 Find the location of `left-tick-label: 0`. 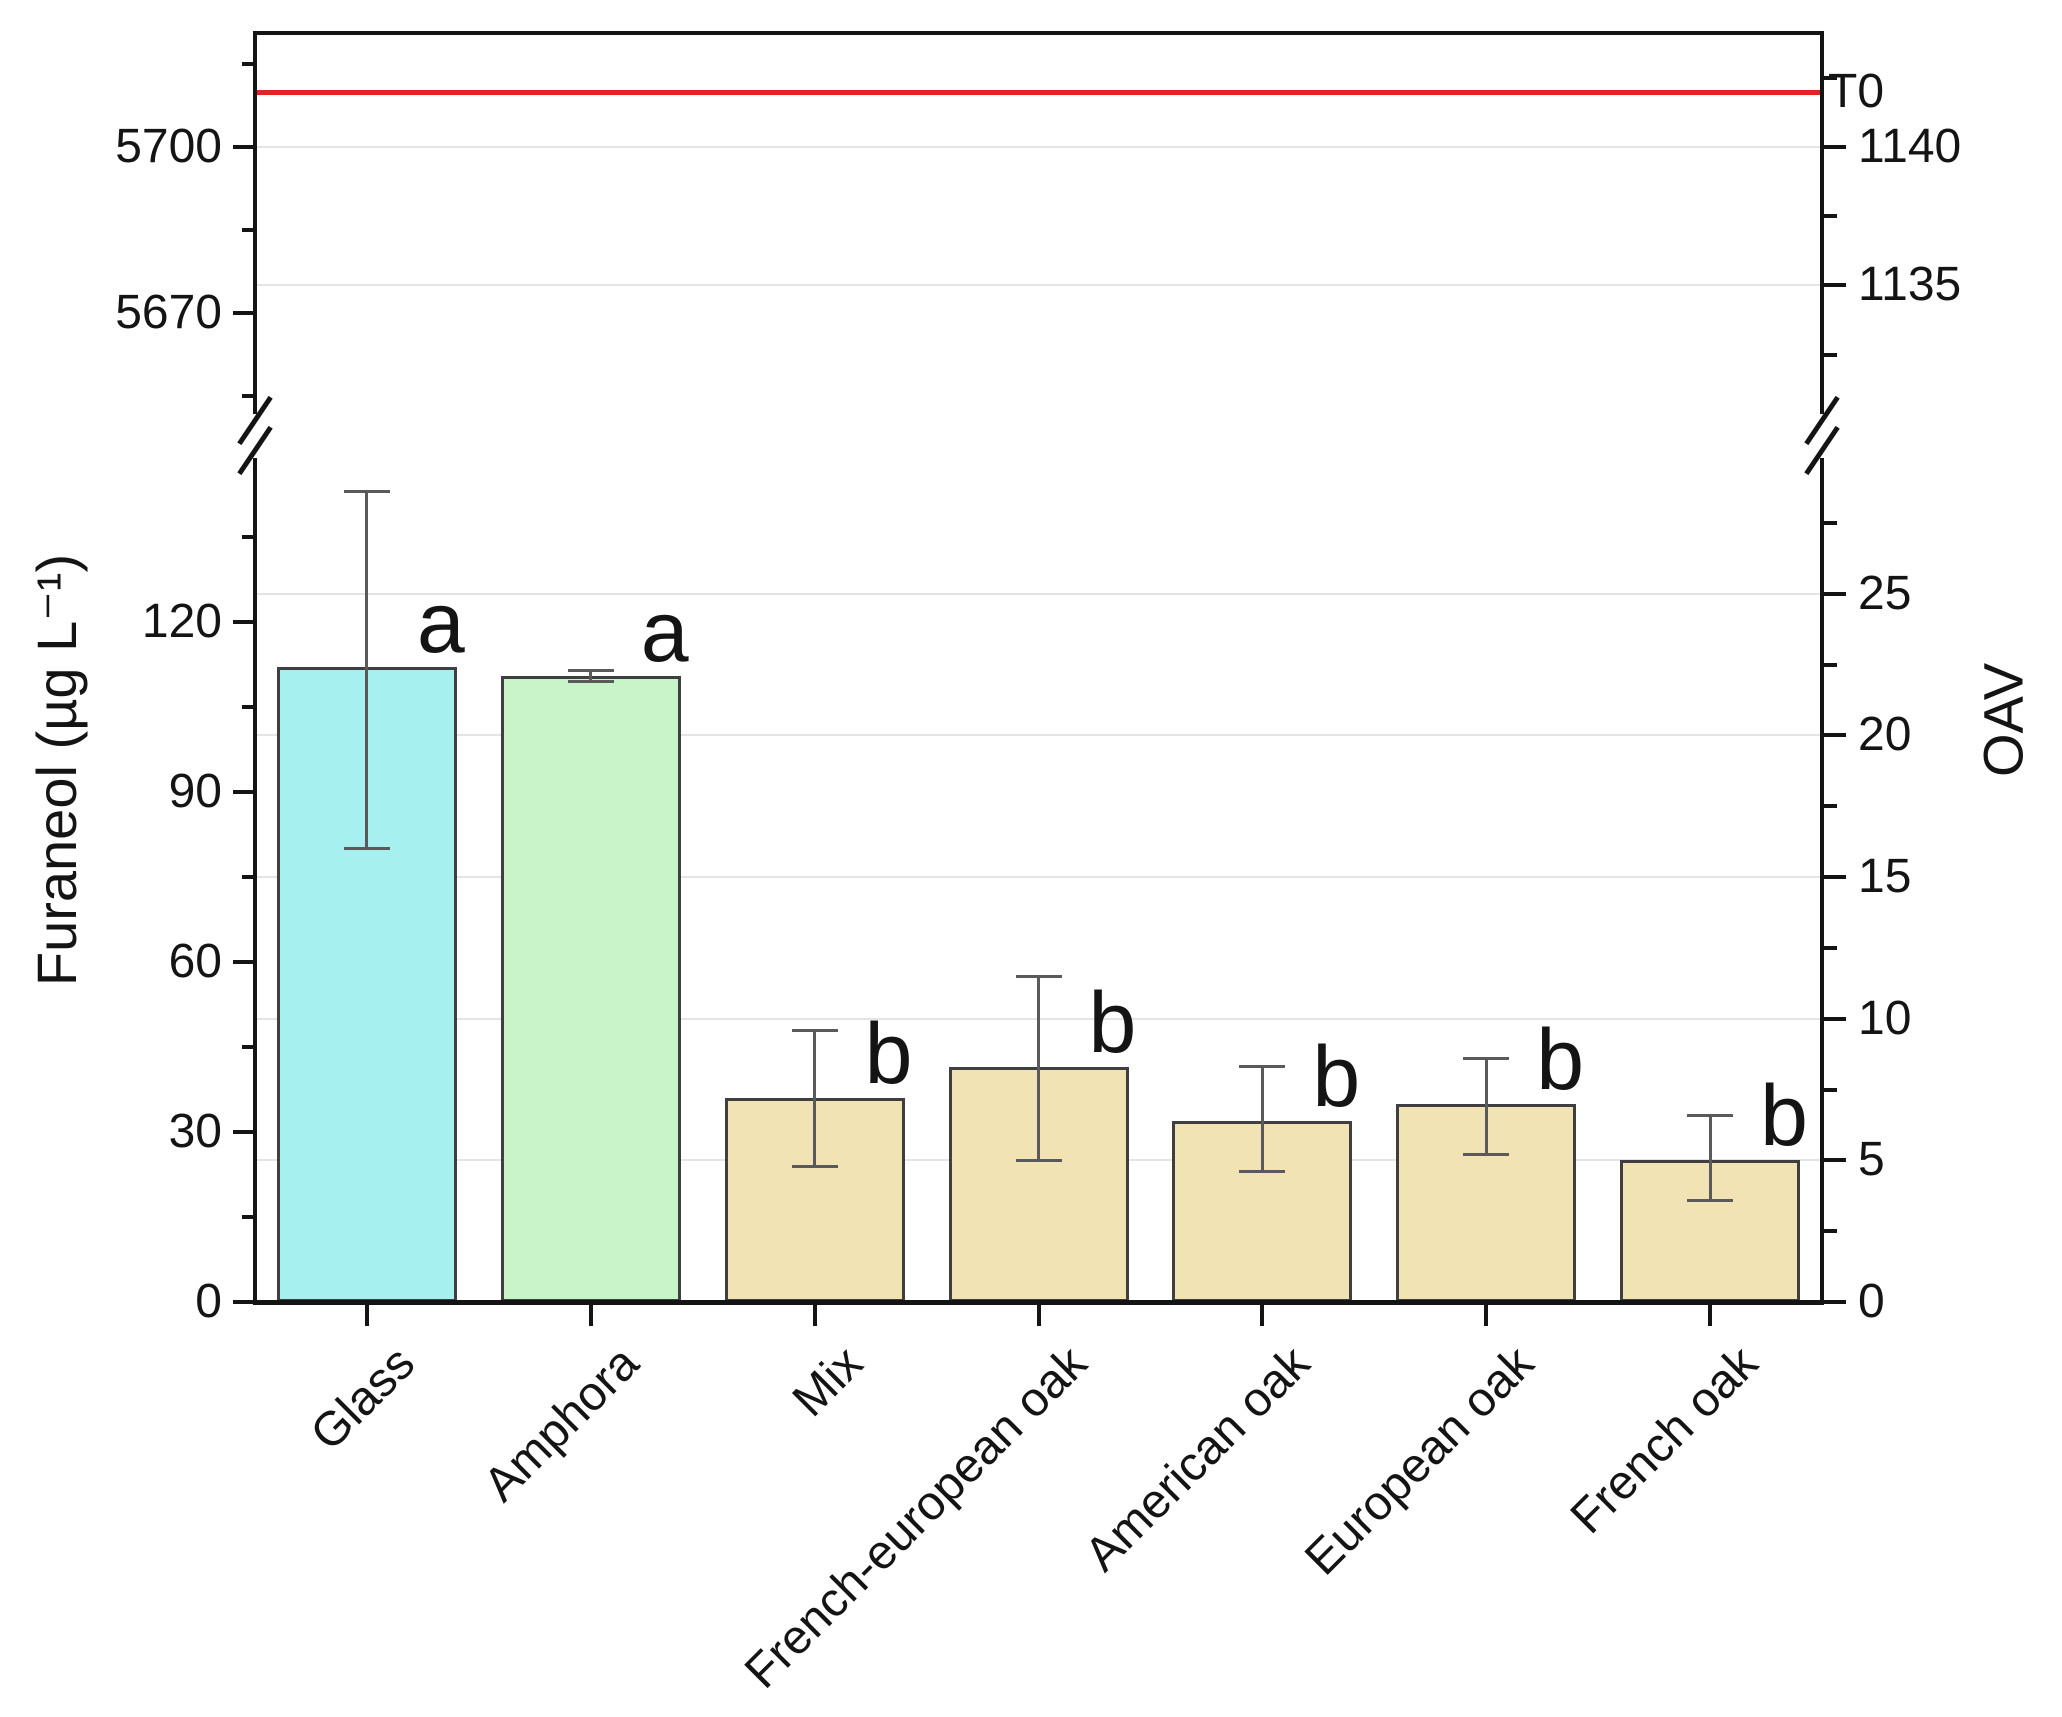

left-tick-label: 0 is located at coordinates (208, 1301).